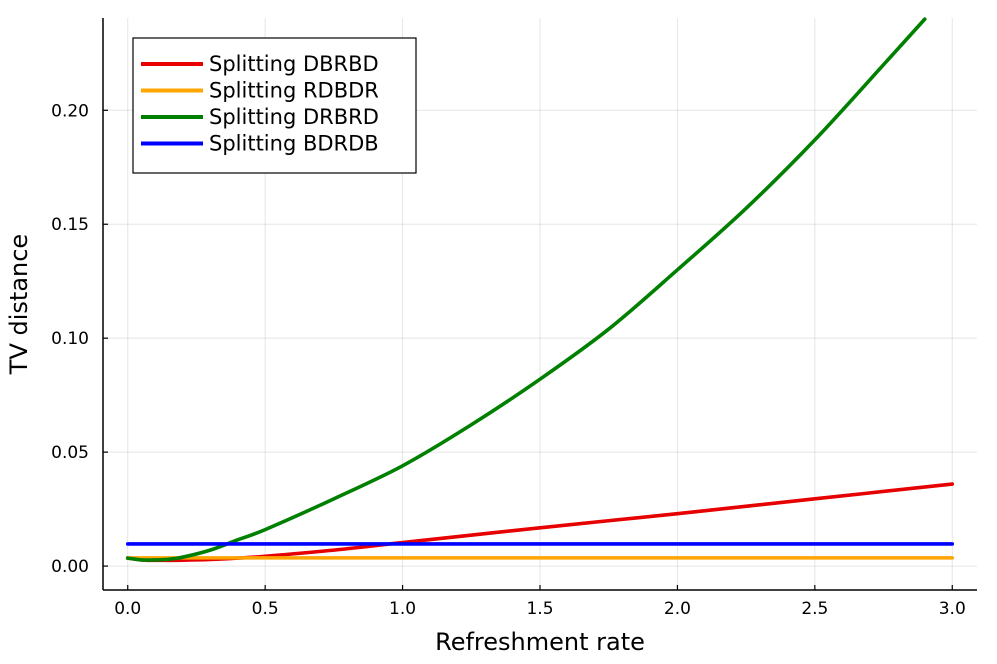 This screenshot has height=664, width=997. I want to click on y-axis-label: TV distance, so click(19, 304).